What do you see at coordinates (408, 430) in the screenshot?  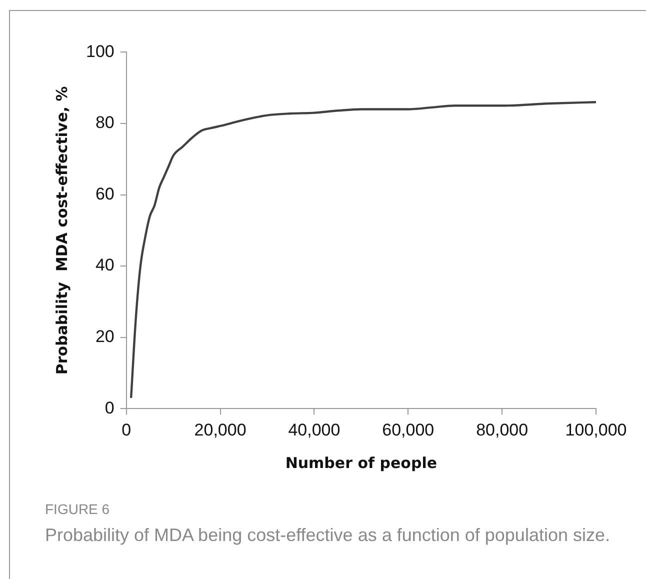 I see `x-tick-label: 60,000` at bounding box center [408, 430].